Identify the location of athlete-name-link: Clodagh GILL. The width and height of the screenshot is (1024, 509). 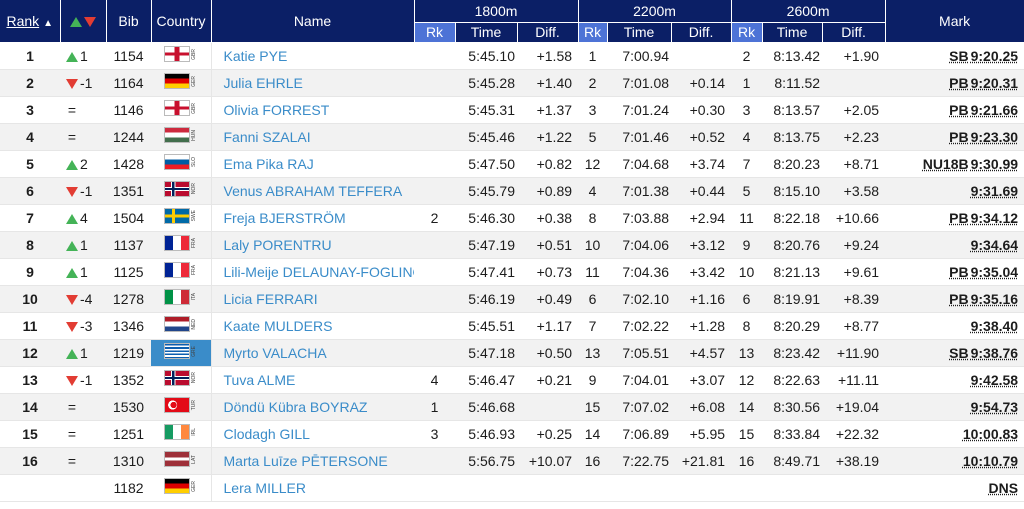
(312, 434).